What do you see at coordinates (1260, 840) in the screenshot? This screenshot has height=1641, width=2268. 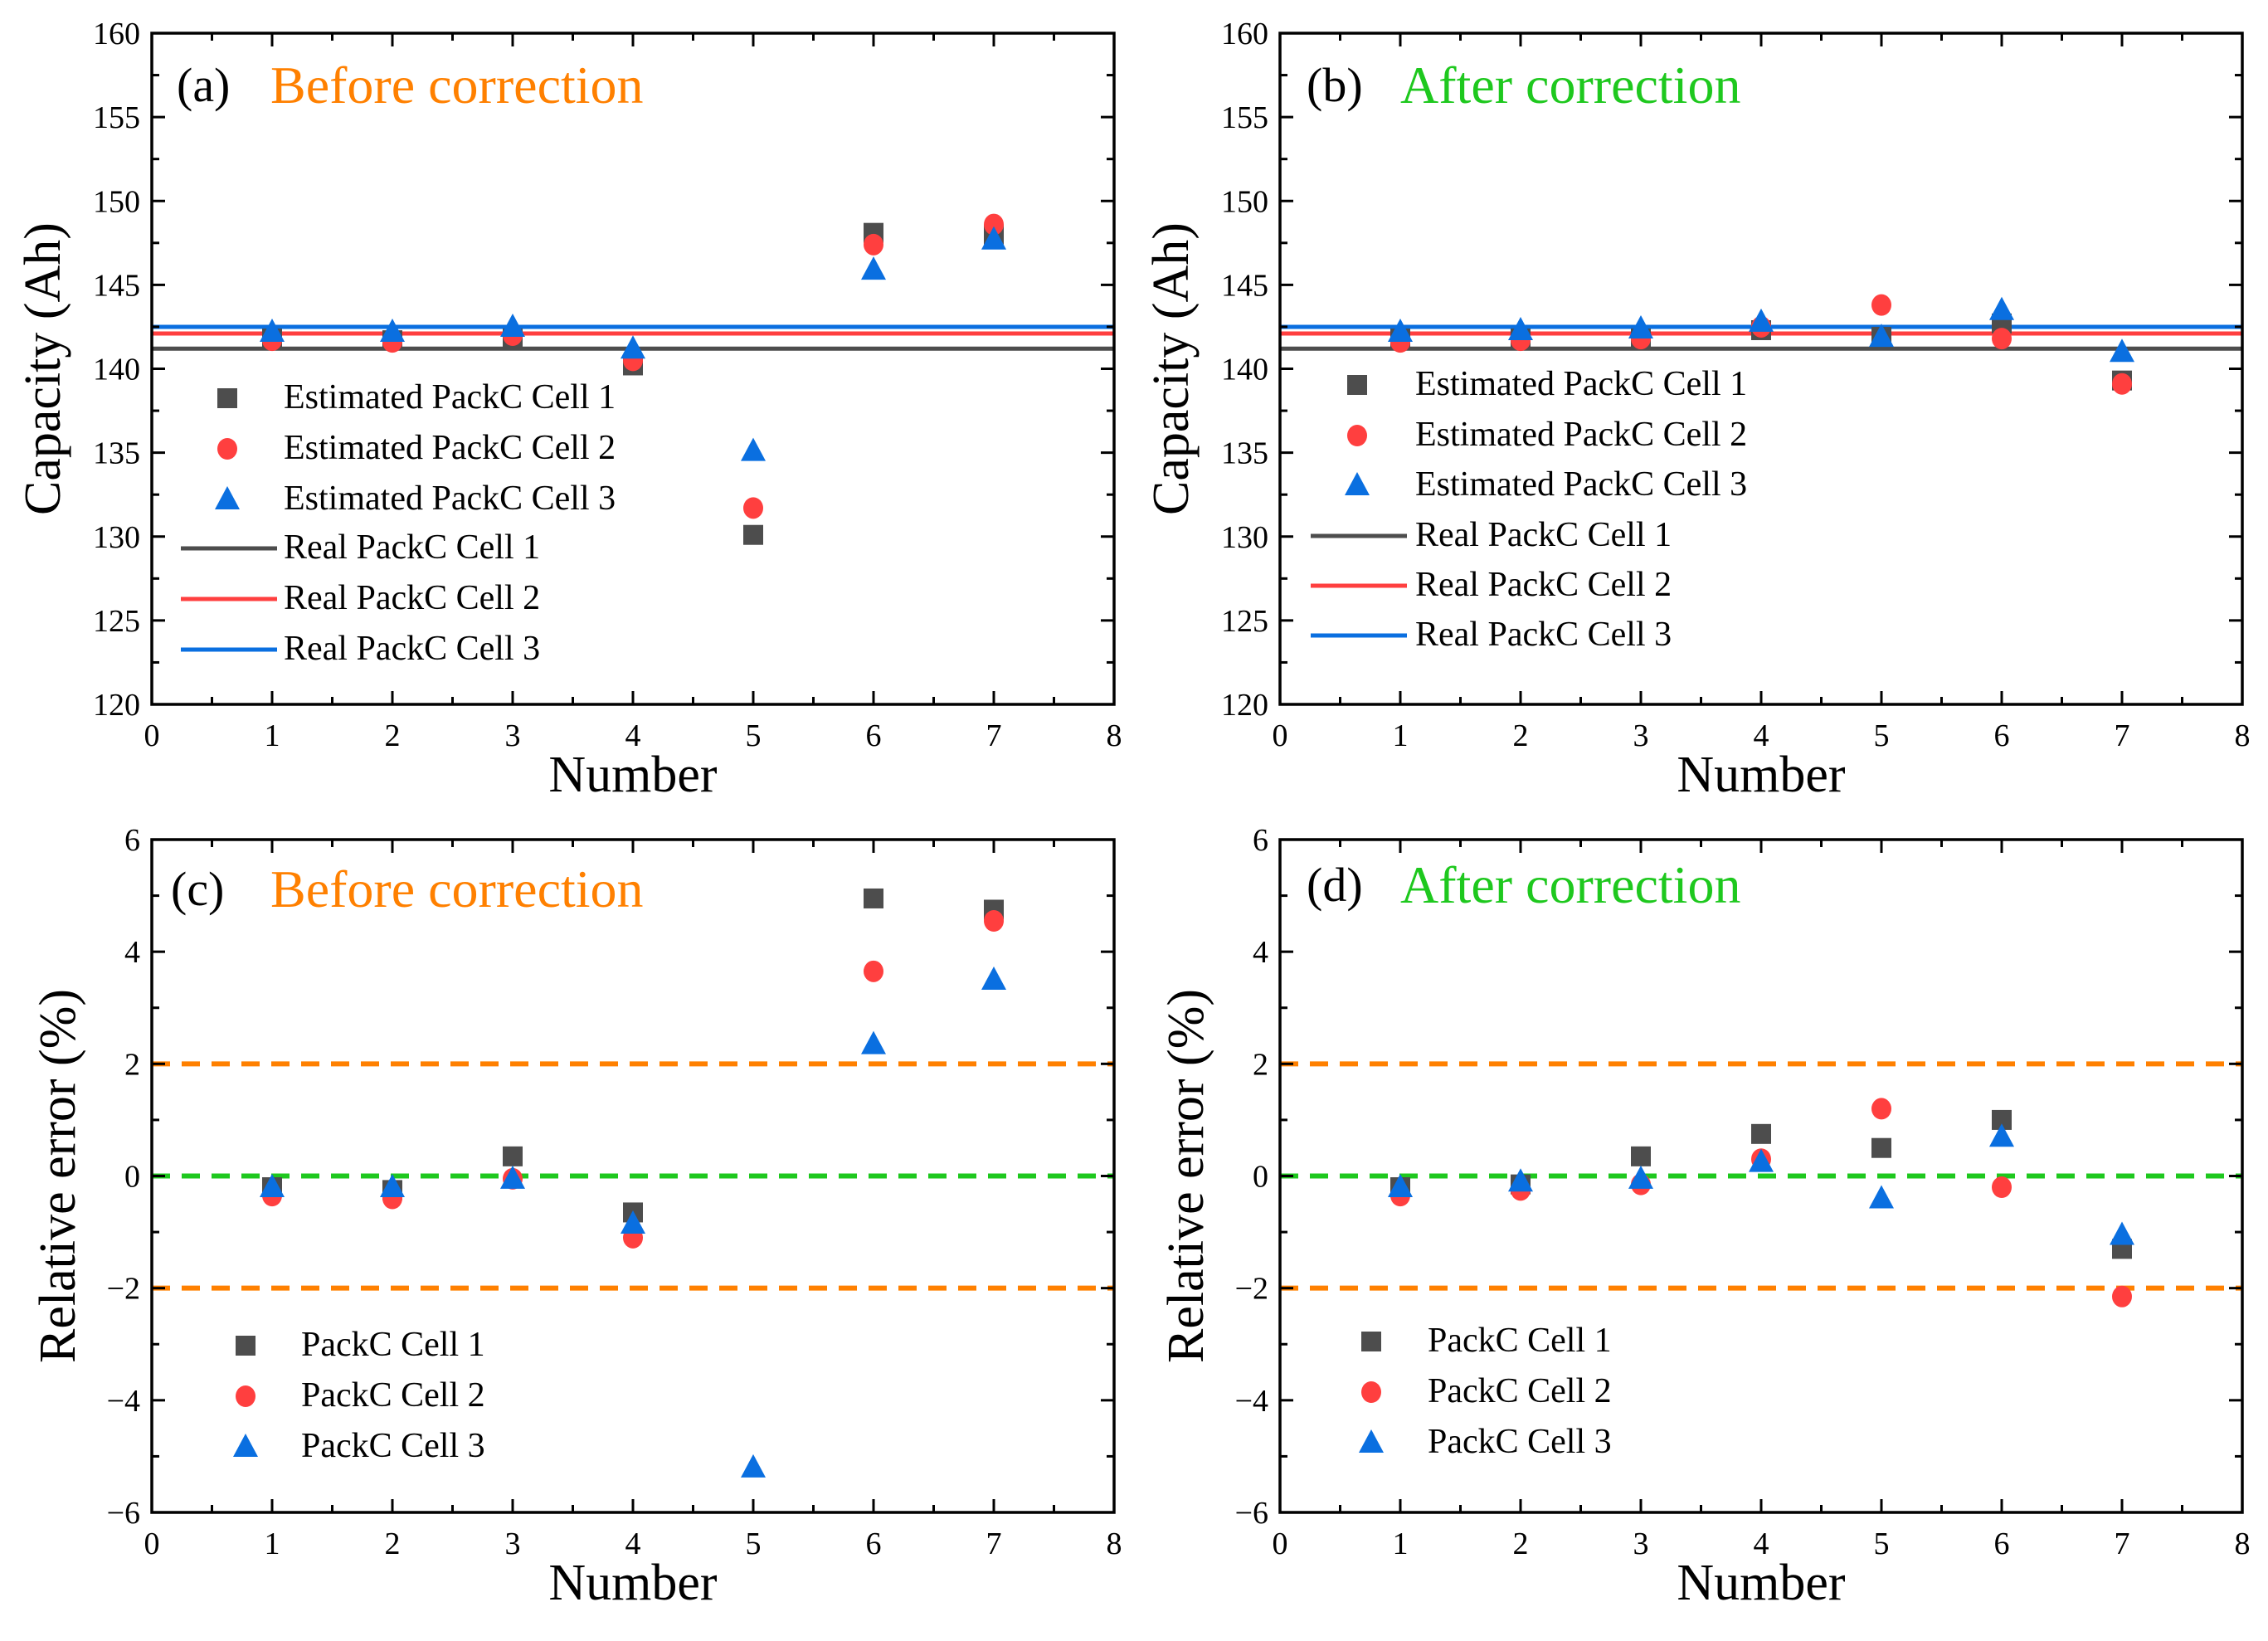 I see `y-tick-label: 6` at bounding box center [1260, 840].